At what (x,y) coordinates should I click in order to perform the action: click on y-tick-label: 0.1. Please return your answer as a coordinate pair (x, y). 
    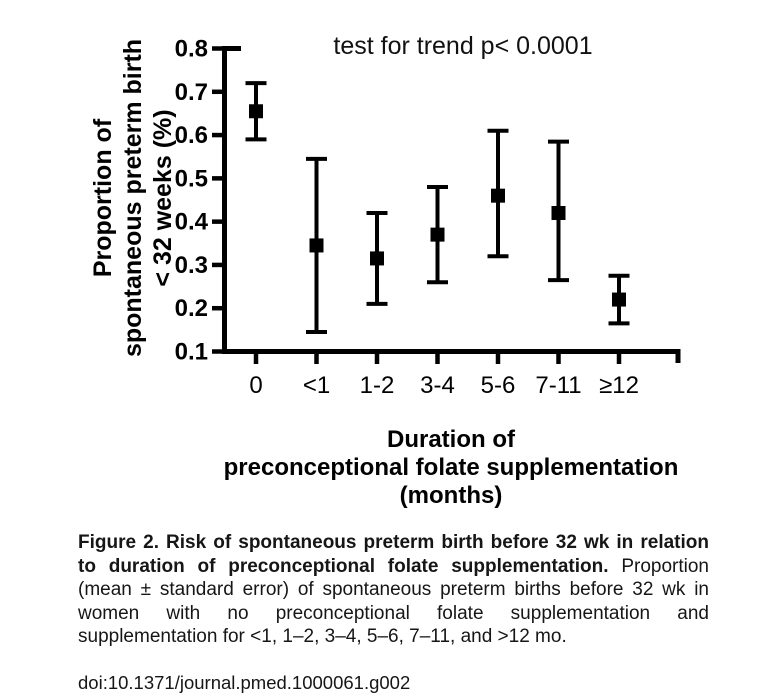
    Looking at the image, I should click on (191, 352).